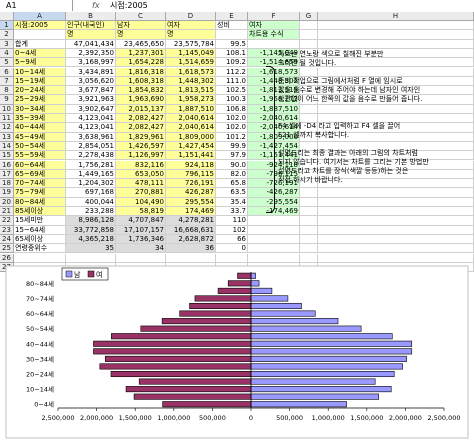  I want to click on table-cell: 1,126,997, so click(141, 156).